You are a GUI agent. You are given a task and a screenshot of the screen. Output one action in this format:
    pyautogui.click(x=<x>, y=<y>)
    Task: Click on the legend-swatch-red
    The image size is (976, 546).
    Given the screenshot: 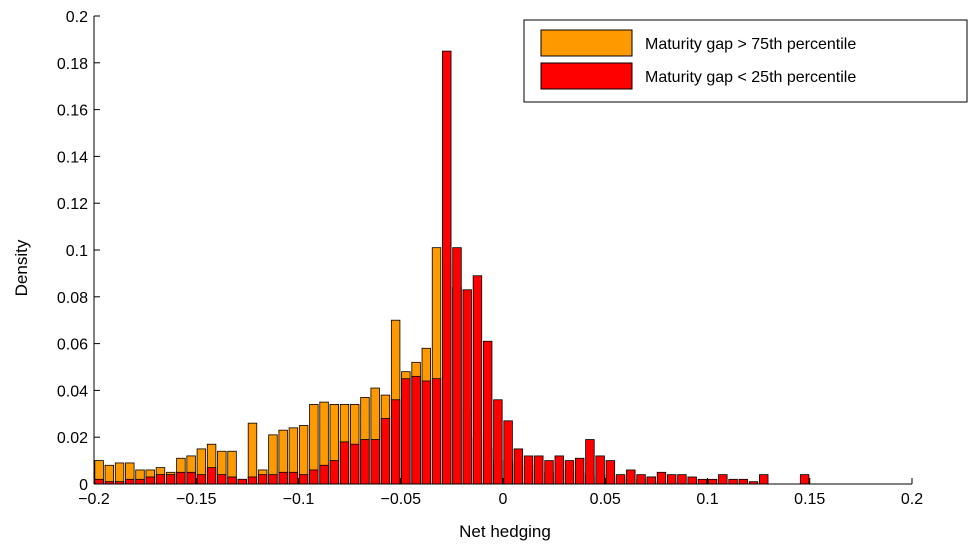 What is the action you would take?
    pyautogui.click(x=586, y=76)
    